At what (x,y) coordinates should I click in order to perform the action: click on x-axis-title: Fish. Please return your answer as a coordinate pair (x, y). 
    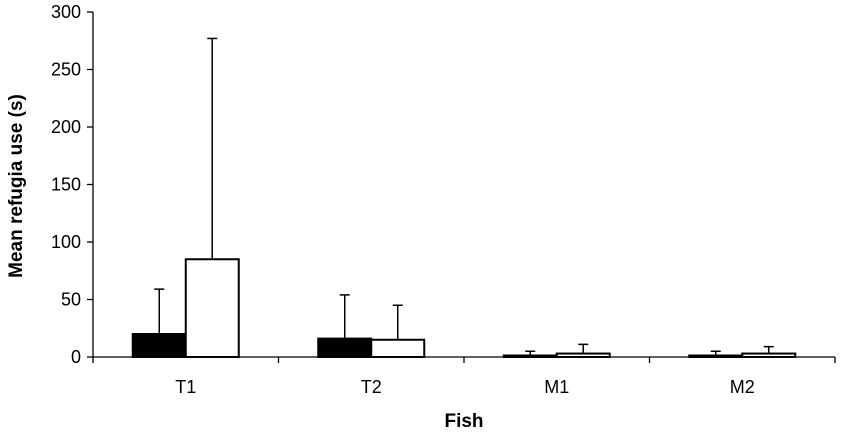
    Looking at the image, I should click on (463, 421).